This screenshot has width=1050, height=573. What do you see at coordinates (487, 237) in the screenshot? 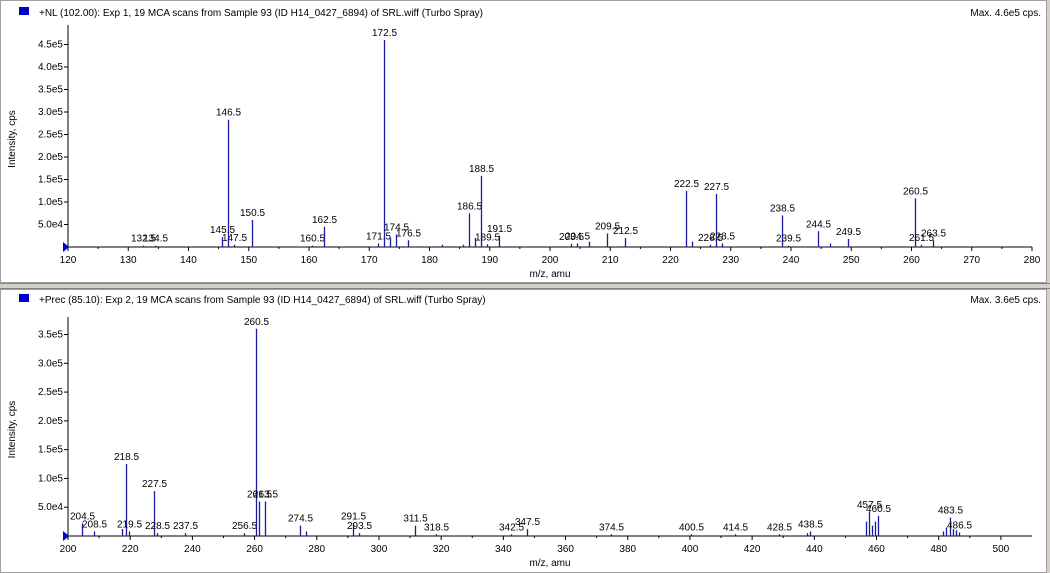
I see `peak-label: 189.5` at bounding box center [487, 237].